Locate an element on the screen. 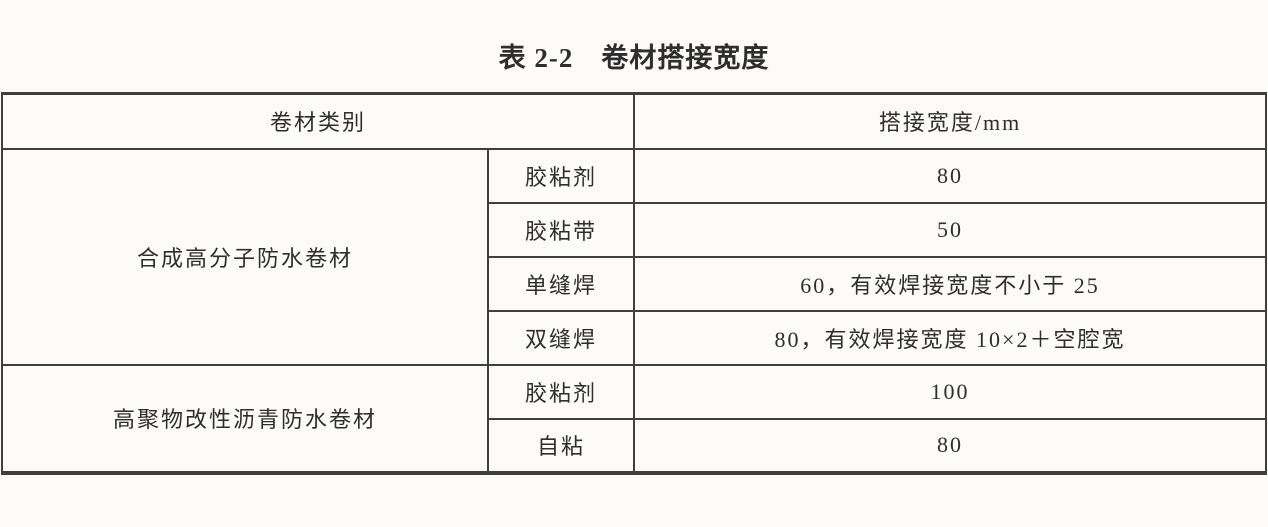 This screenshot has height=527, width=1268. value-cell: 100 is located at coordinates (950, 391).